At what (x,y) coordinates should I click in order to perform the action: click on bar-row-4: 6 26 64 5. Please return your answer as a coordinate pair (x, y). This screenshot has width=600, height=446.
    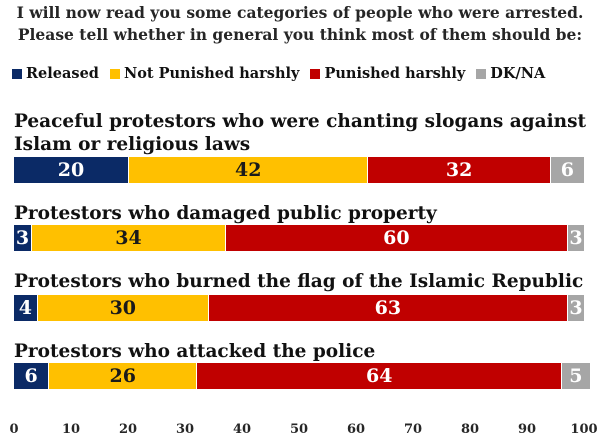
    Looking at the image, I should click on (302, 376).